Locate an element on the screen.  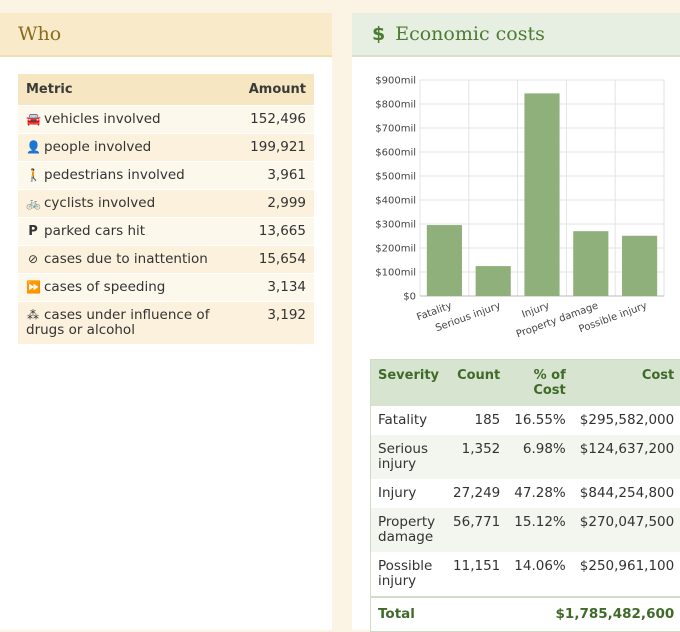
parking-icon: P is located at coordinates (33, 231).